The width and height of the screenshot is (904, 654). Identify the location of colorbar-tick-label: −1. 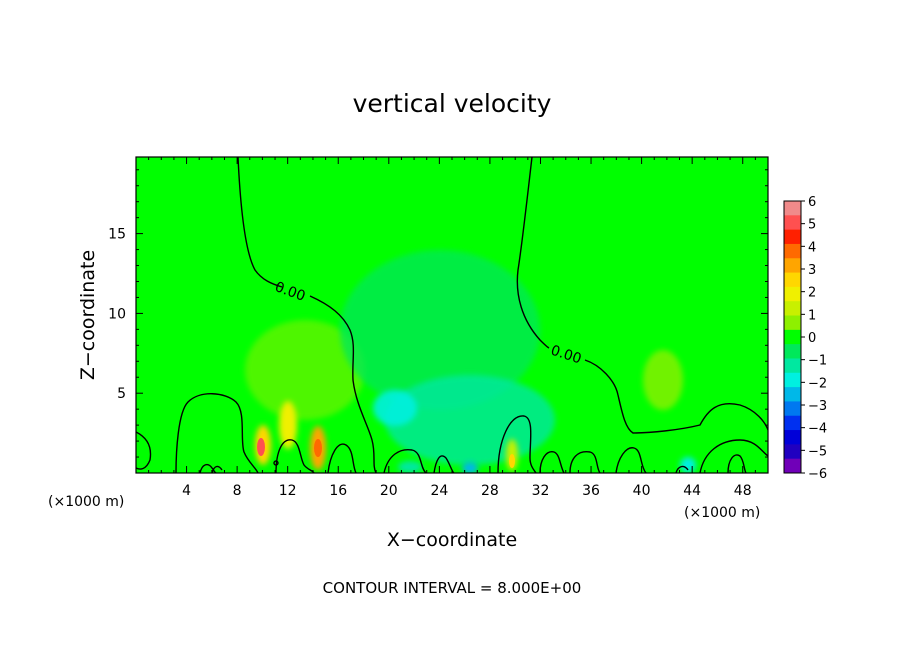
(817, 361).